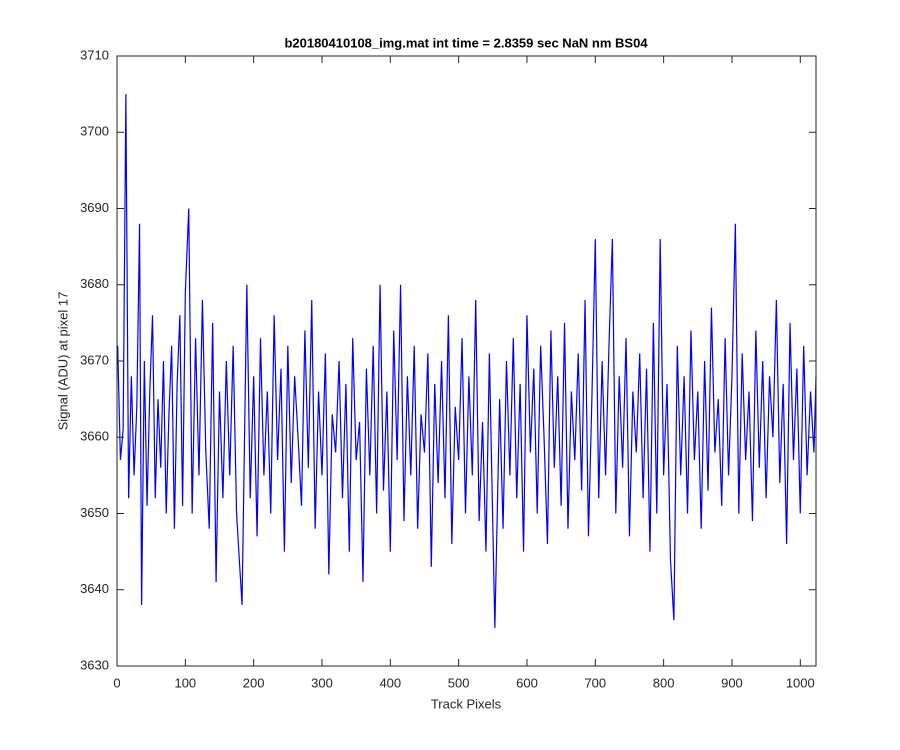 This screenshot has height=750, width=900. What do you see at coordinates (94, 359) in the screenshot?
I see `y-tick-label: 3670` at bounding box center [94, 359].